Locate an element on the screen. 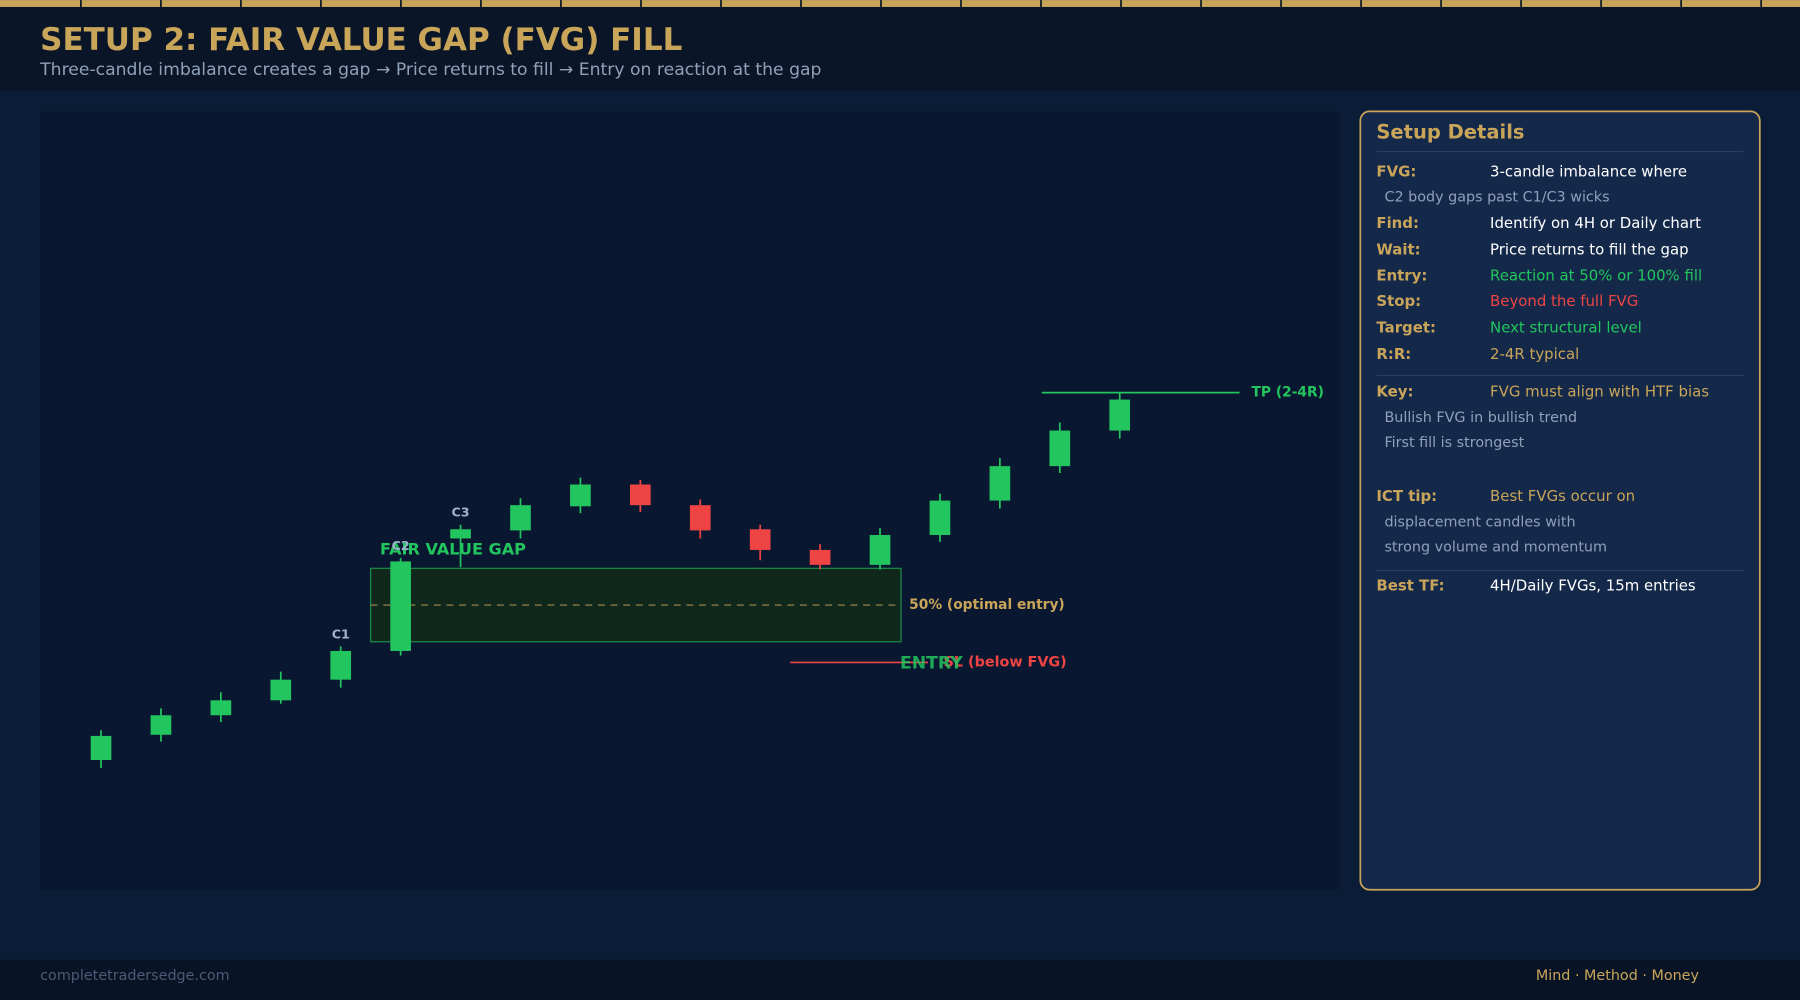 This screenshot has width=1800, height=1000. detail-label: Key: is located at coordinates (1394, 392).